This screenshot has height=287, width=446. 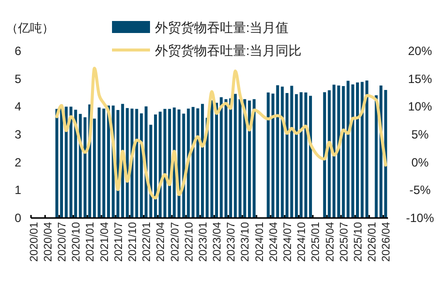 I want to click on y-tick-label: 0, so click(x=18, y=218).